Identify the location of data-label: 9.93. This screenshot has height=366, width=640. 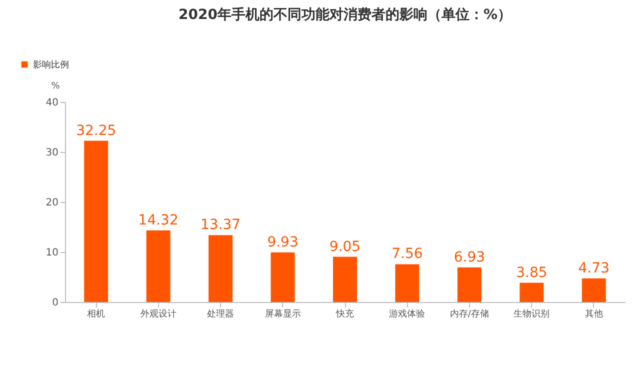
(282, 242).